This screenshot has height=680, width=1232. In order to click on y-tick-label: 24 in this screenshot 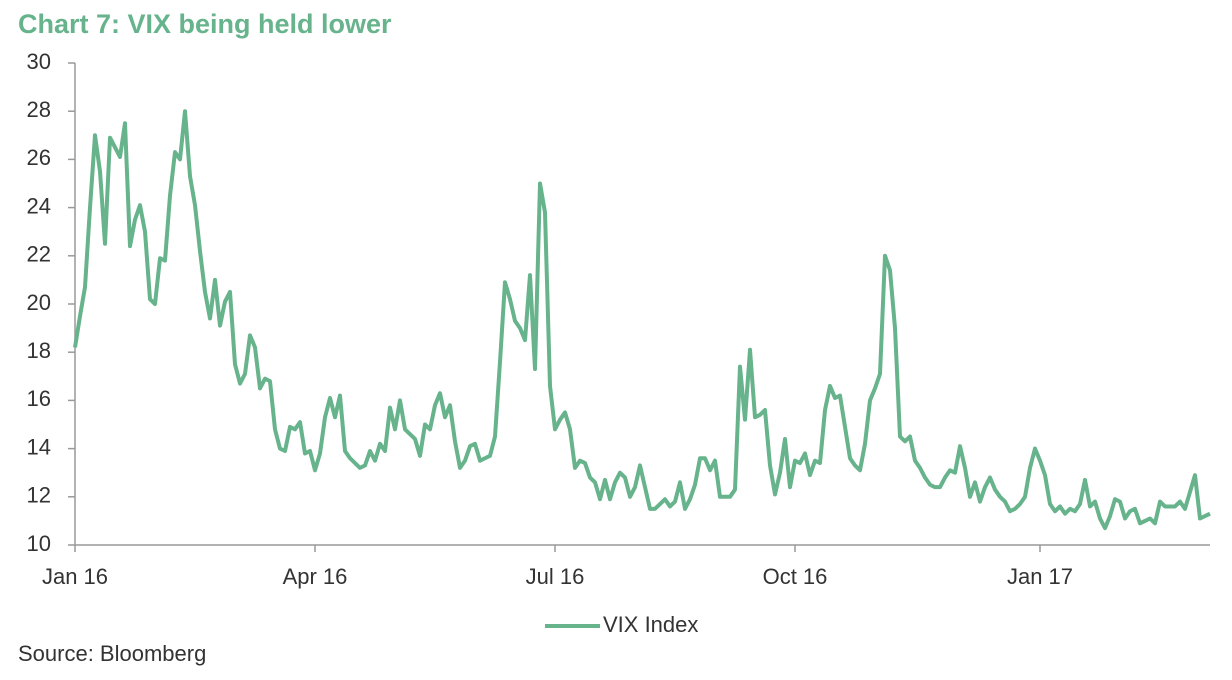, I will do `click(39, 205)`.